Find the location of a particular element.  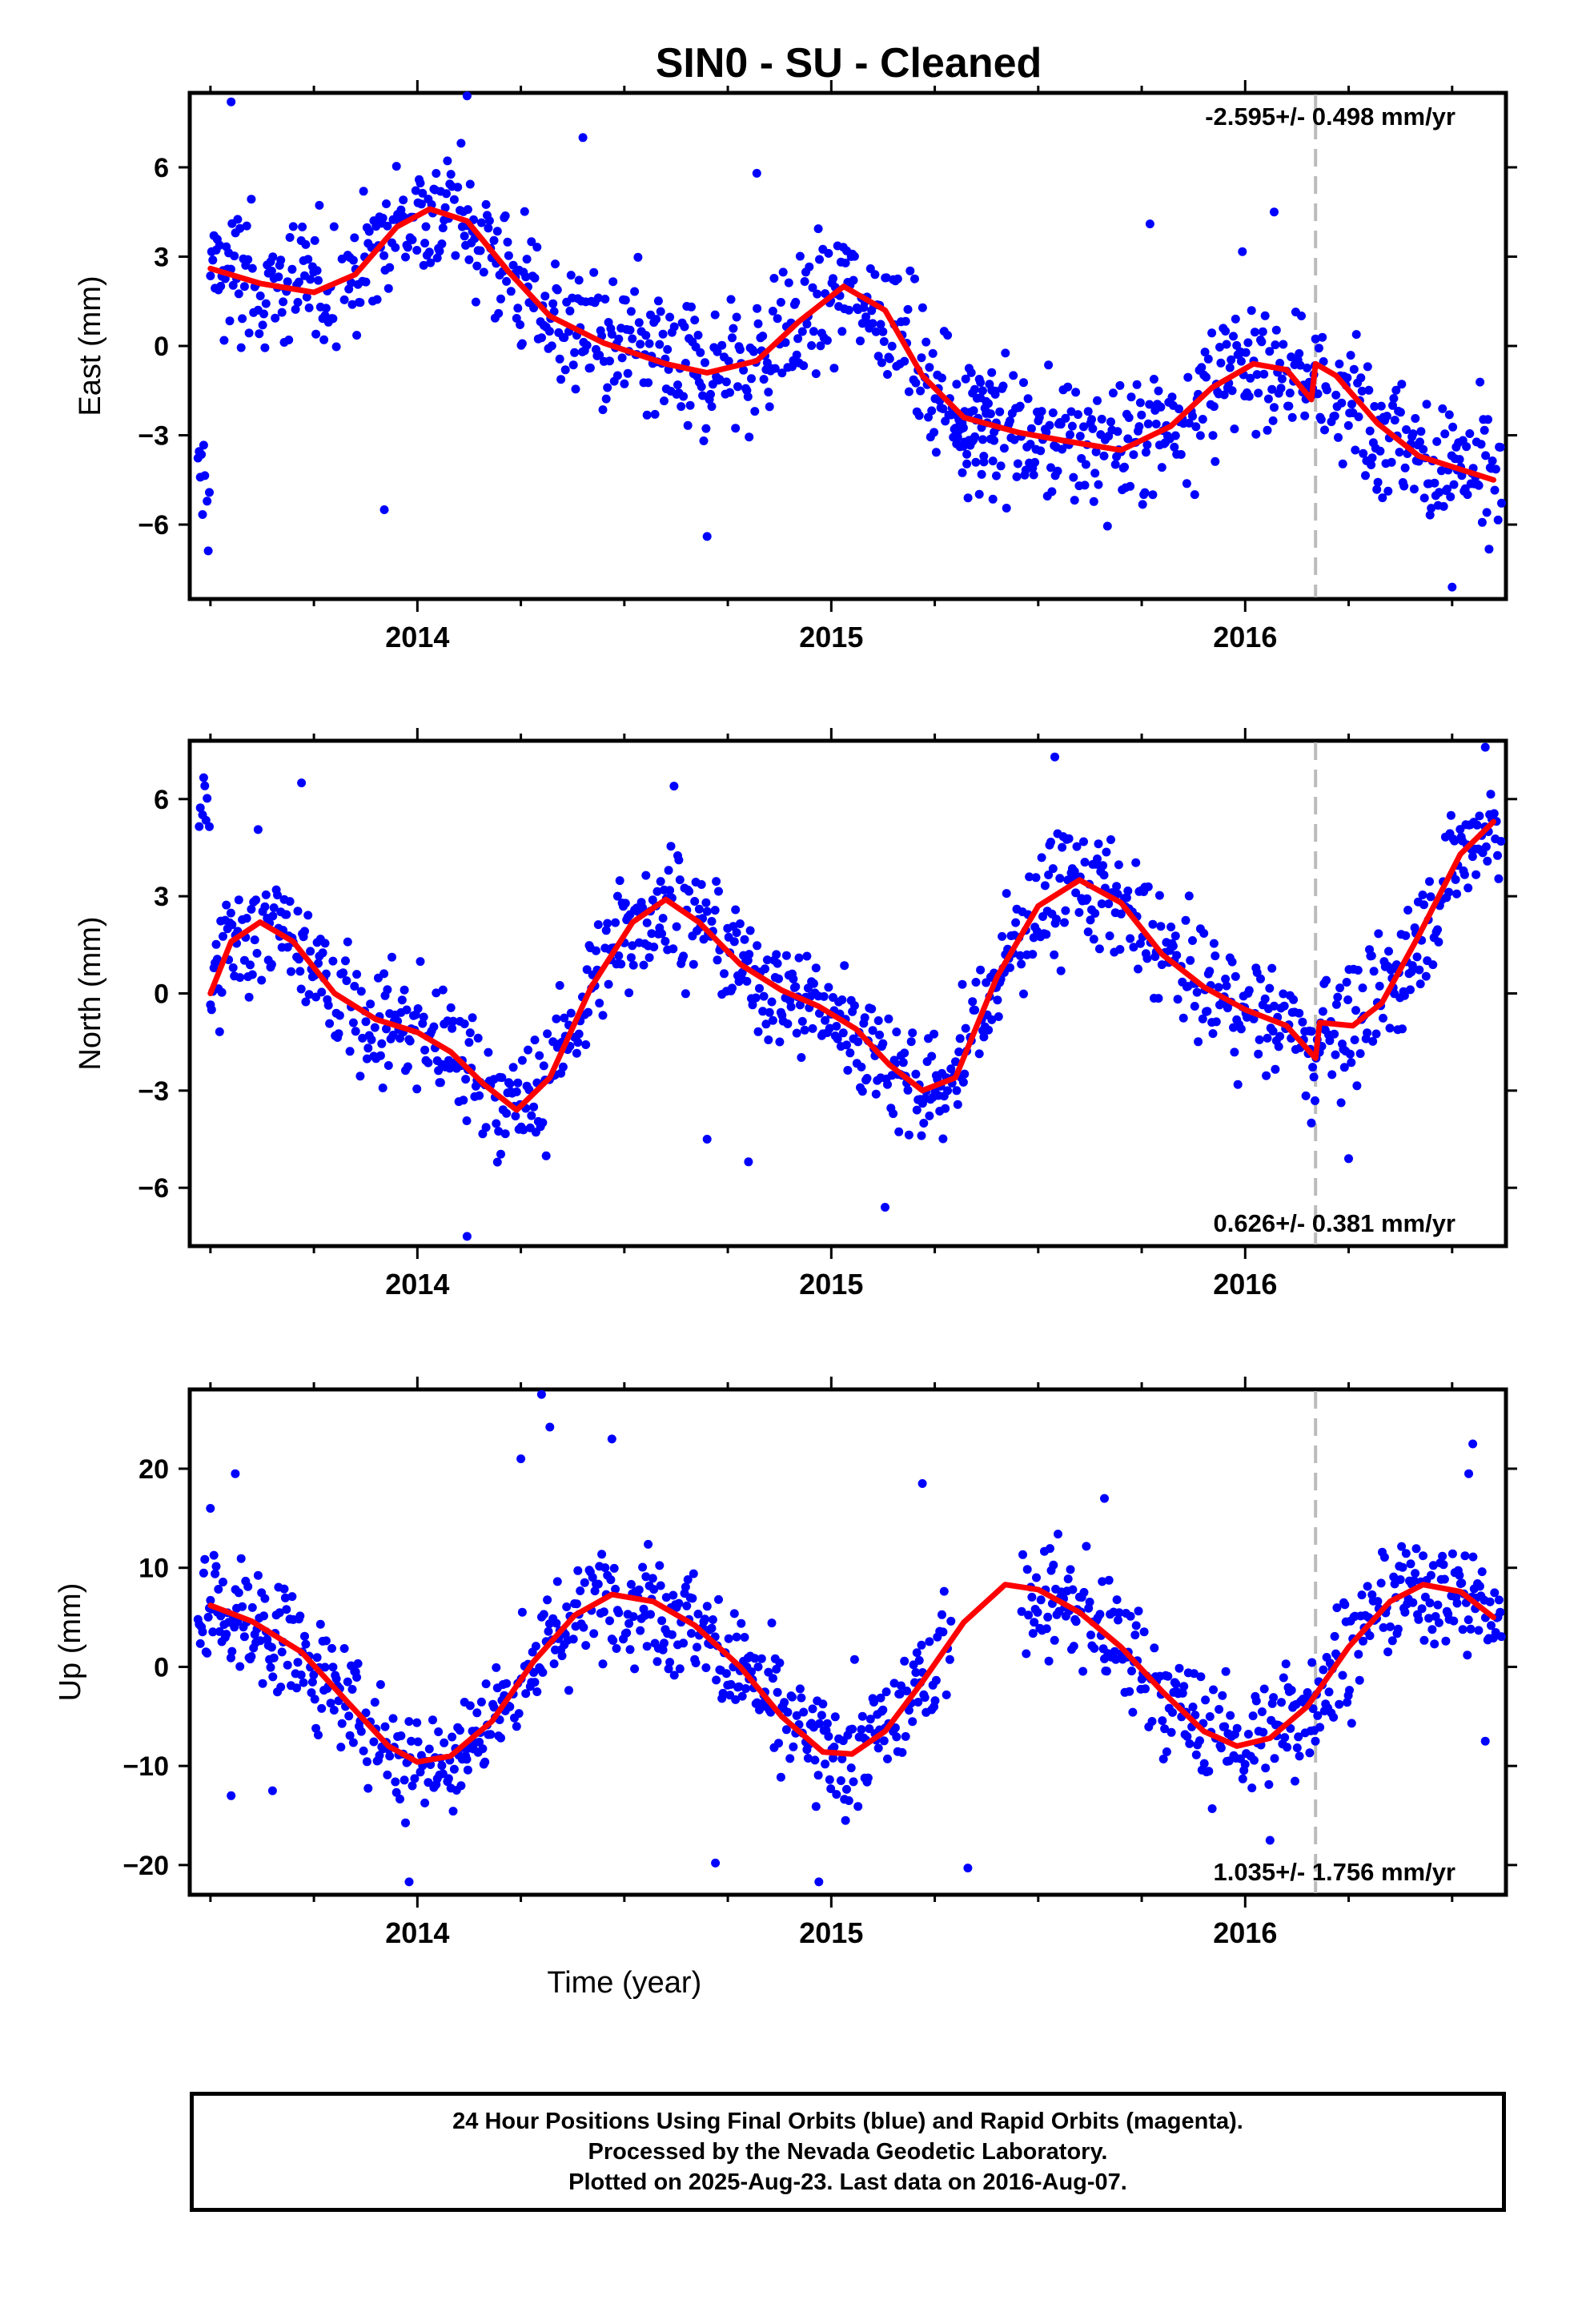

x-tick-label-up: 2015 is located at coordinates (831, 1932).